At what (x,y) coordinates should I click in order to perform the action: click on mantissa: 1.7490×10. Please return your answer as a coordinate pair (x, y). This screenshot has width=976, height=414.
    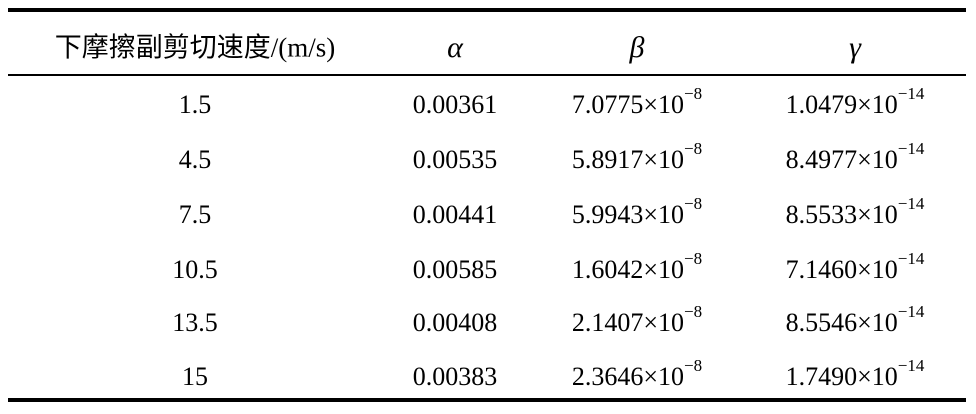
    Looking at the image, I should click on (841, 376).